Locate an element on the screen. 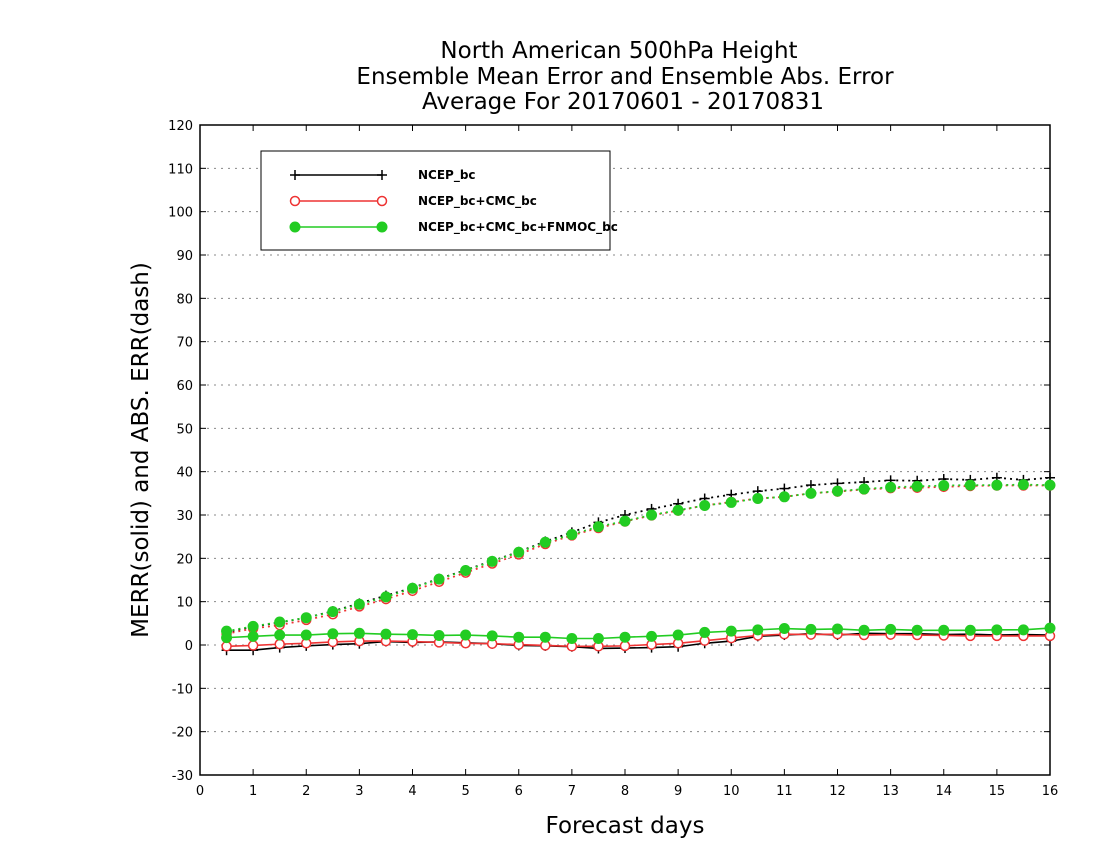  legend-label: NCEP_bc is located at coordinates (447, 175).